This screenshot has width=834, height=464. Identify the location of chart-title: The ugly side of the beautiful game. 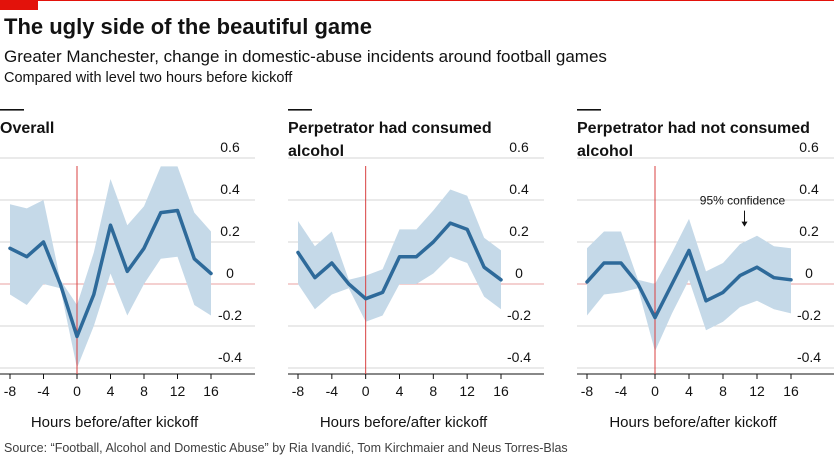
(188, 26).